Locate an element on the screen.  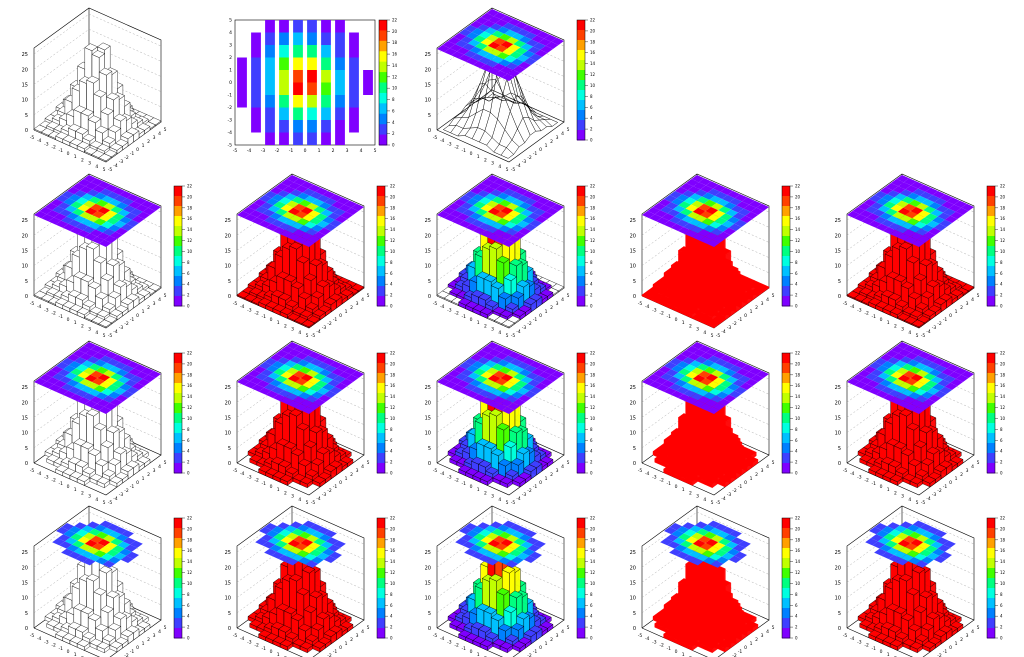
z-gridline is located at coordinates (97, 34).